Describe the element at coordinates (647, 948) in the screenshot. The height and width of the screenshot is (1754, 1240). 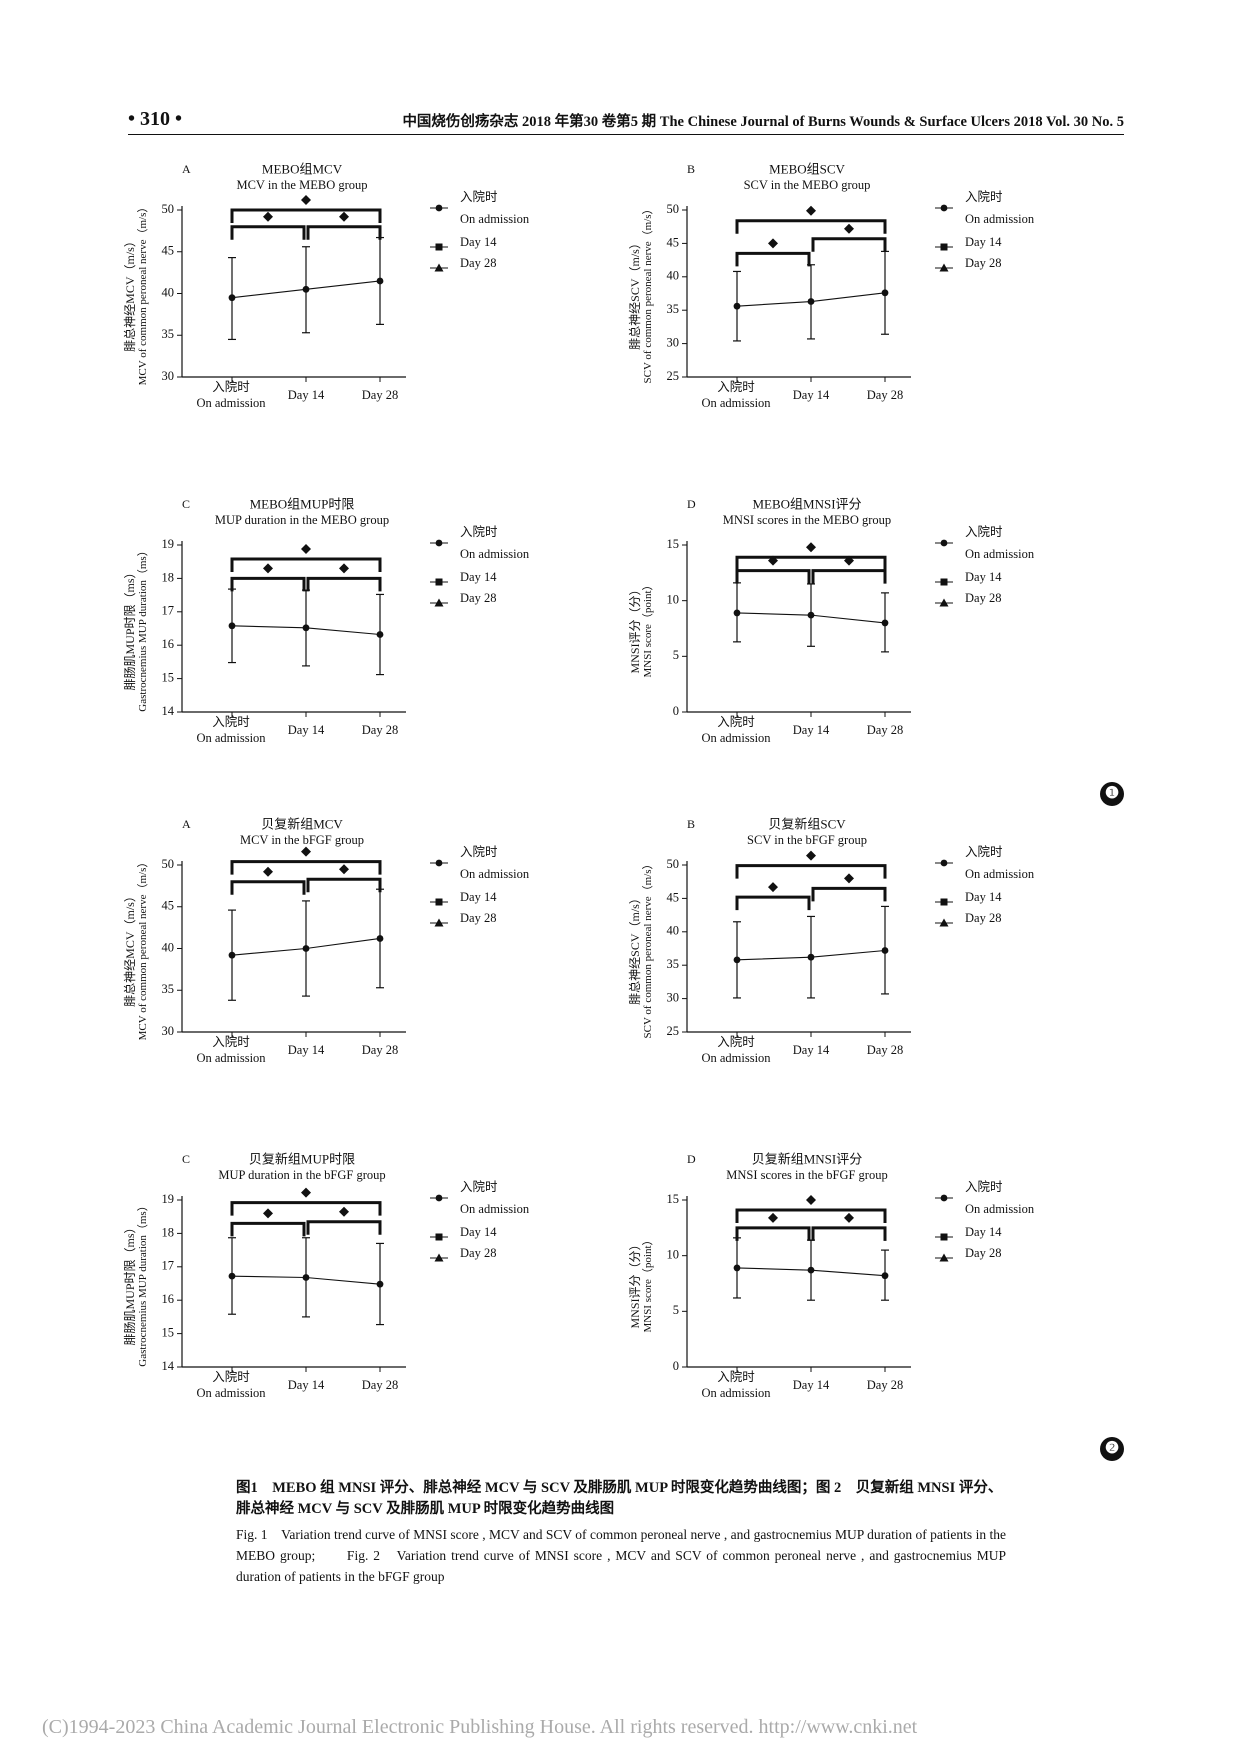
I see `y-axis-label-en: SCV of common peroneal nerve（m/s）` at that location.